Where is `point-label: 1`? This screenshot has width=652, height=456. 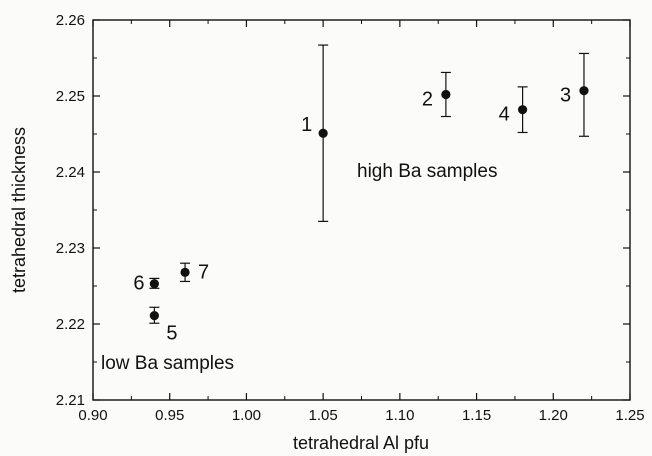 point-label: 1 is located at coordinates (306, 125).